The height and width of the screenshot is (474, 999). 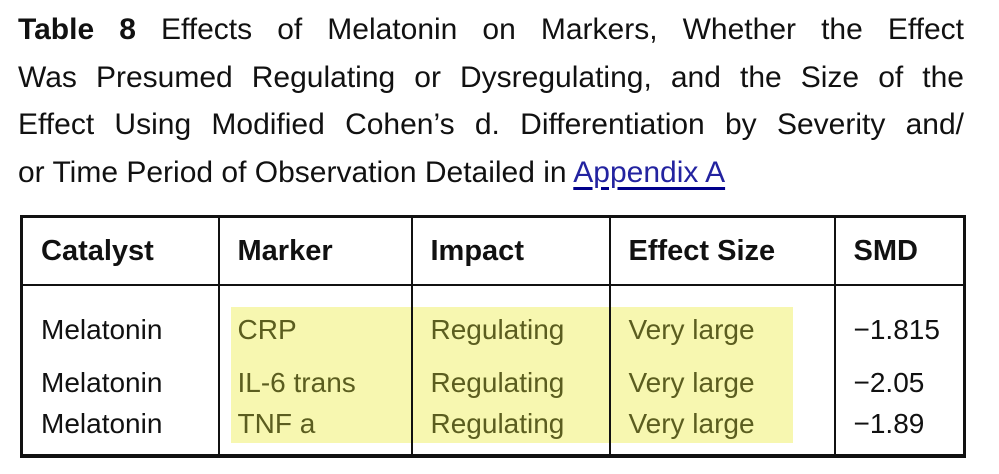 I want to click on cell-smd: −1.815, so click(x=899, y=321).